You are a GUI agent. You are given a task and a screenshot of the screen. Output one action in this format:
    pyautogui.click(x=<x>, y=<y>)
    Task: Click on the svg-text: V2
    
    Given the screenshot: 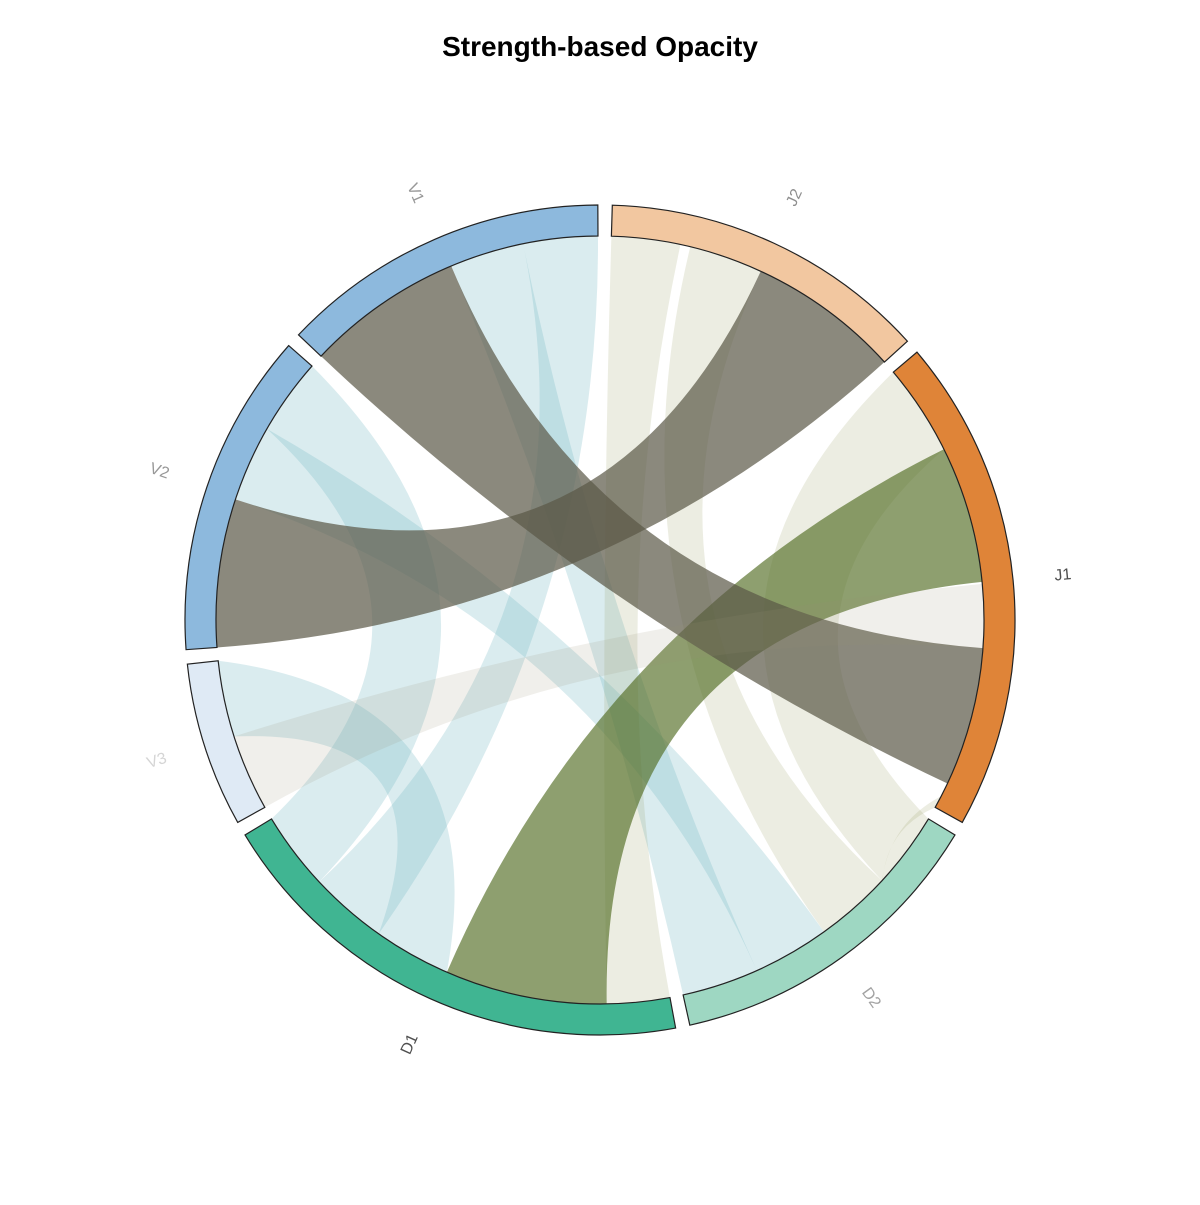 What is the action you would take?
    pyautogui.click(x=159, y=471)
    